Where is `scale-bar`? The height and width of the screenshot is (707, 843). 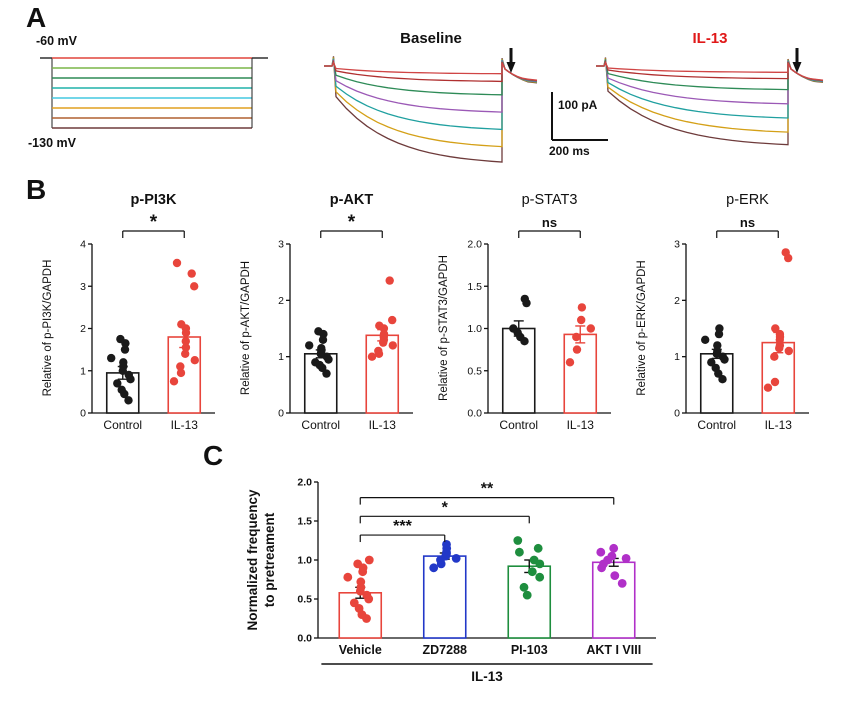 scale-bar is located at coordinates (579, 116).